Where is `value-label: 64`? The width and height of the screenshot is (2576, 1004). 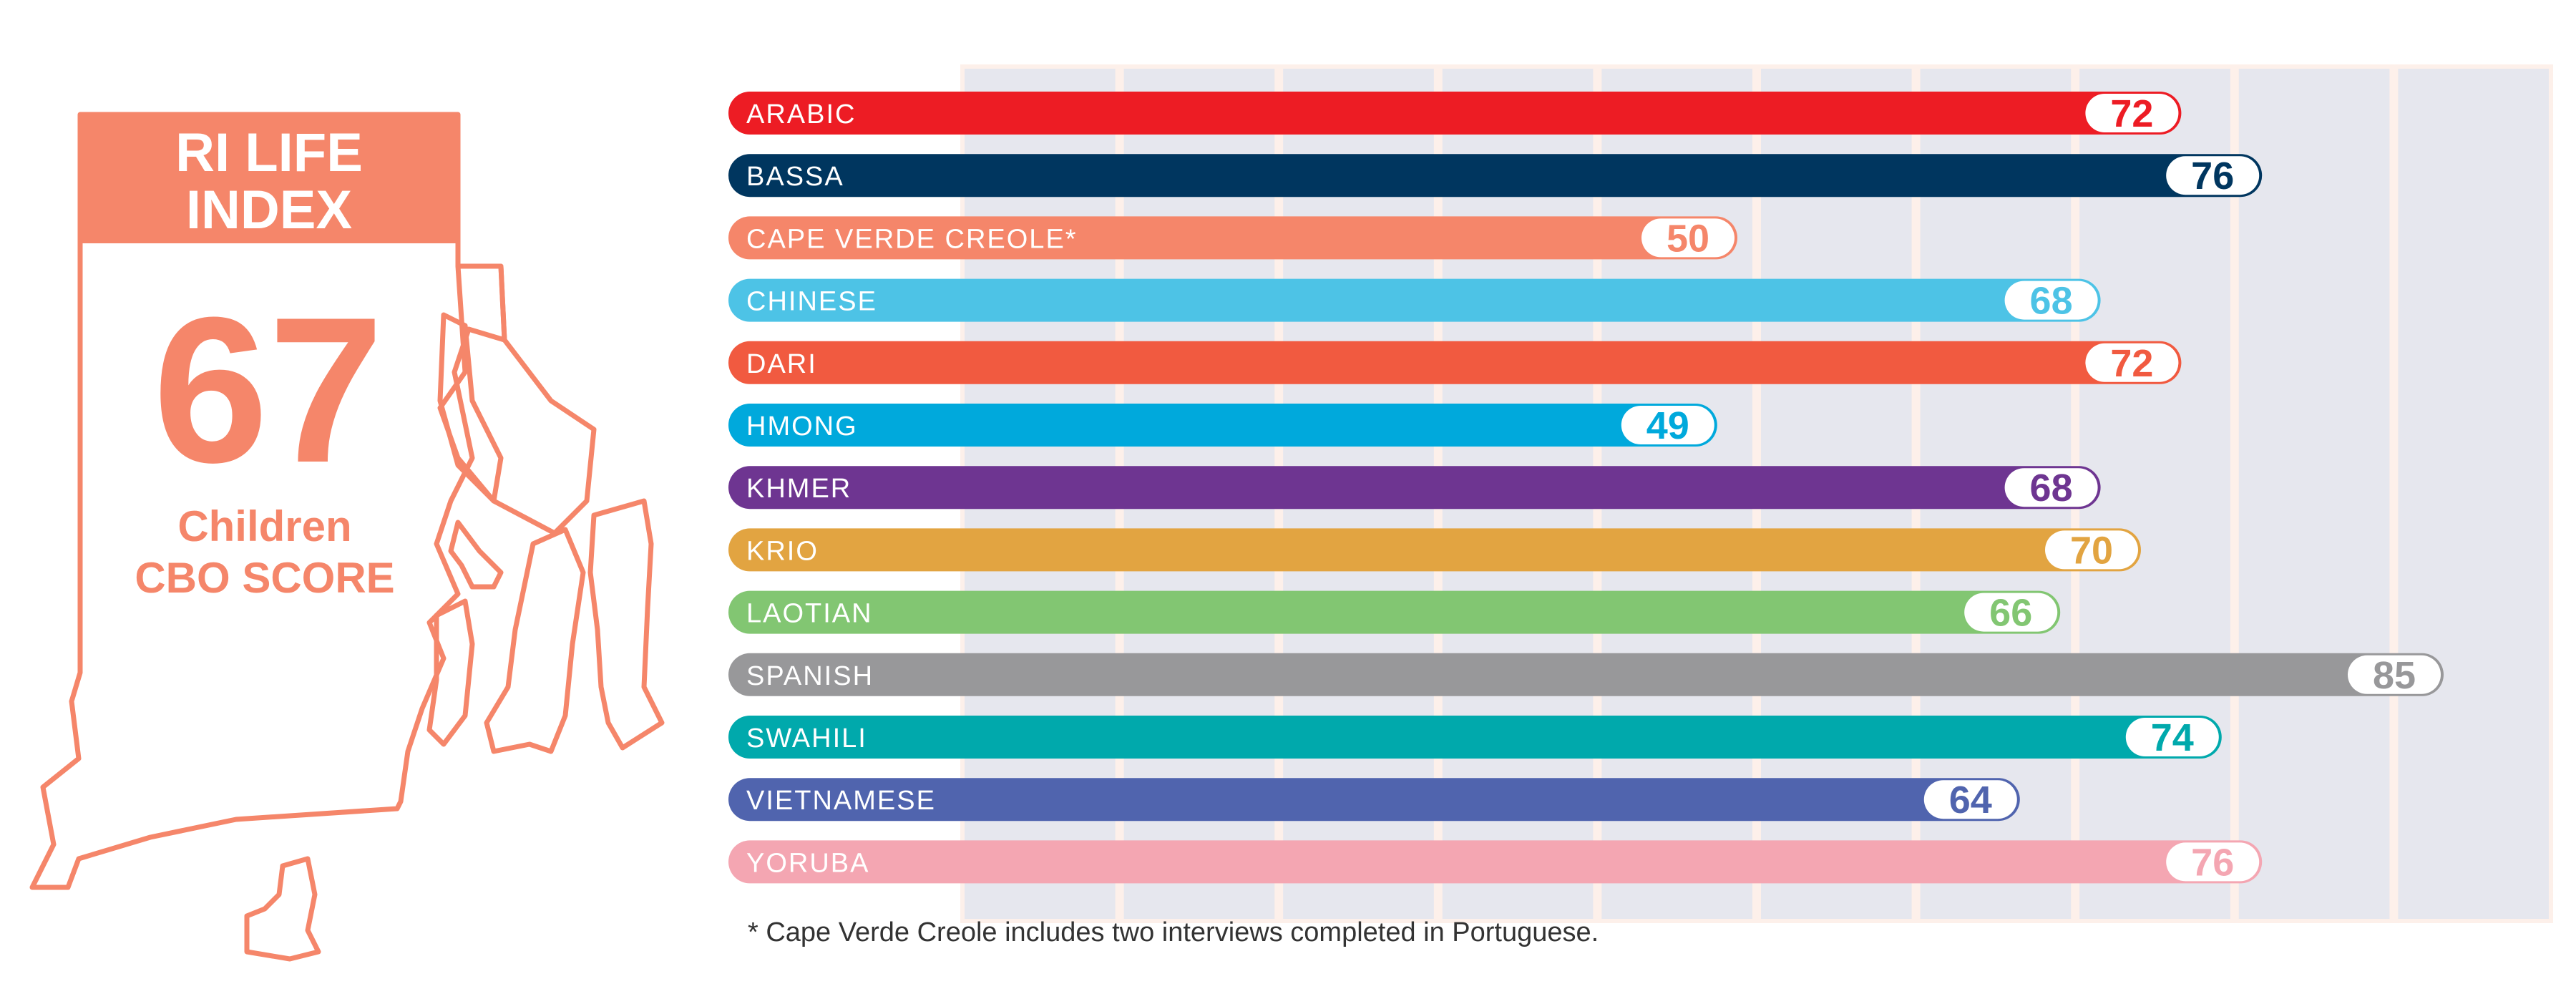
value-label: 64 is located at coordinates (1970, 801).